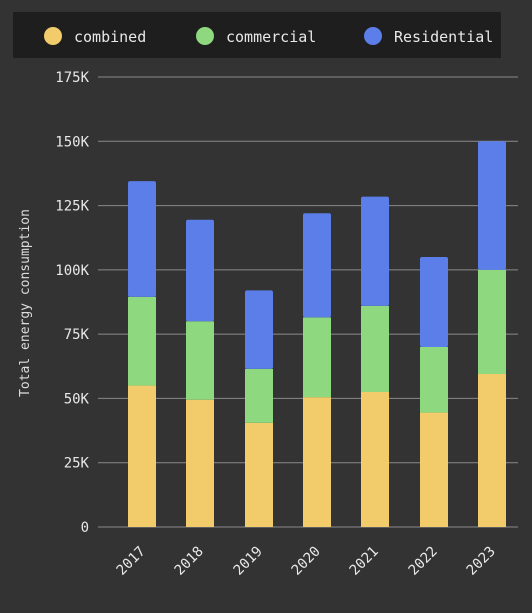 This screenshot has width=532, height=613. What do you see at coordinates (375, 251) in the screenshot?
I see `bar-residential-2021` at bounding box center [375, 251].